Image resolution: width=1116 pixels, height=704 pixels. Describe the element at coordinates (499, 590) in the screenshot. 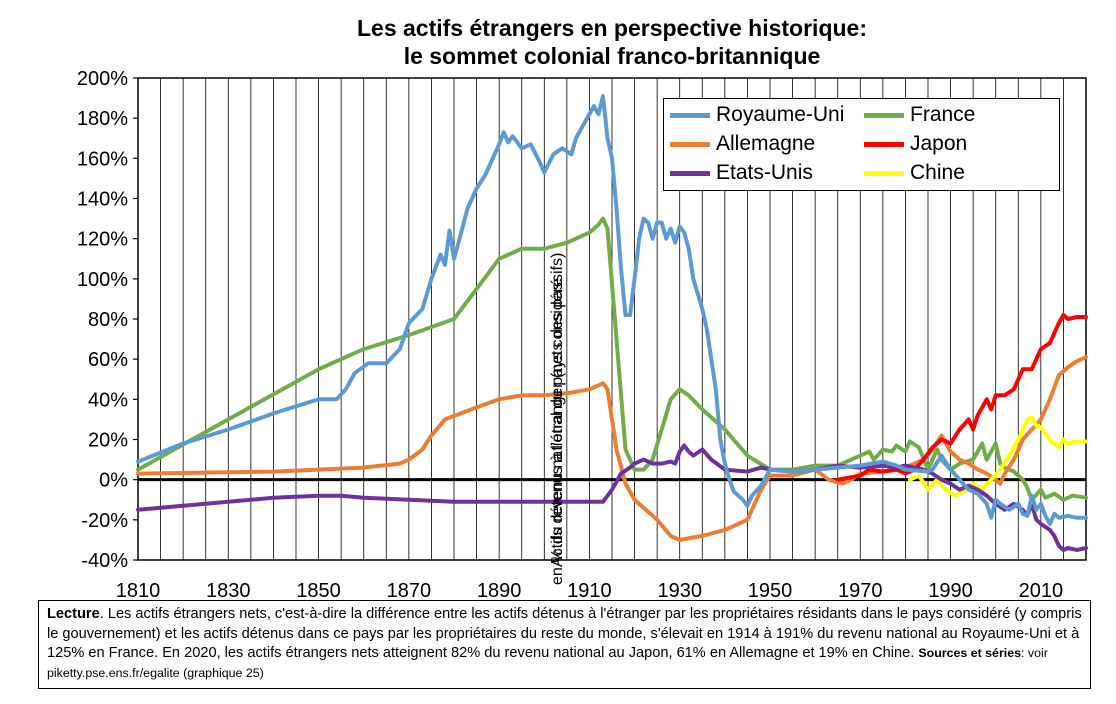

I see `x-tick-label: 1890` at that location.